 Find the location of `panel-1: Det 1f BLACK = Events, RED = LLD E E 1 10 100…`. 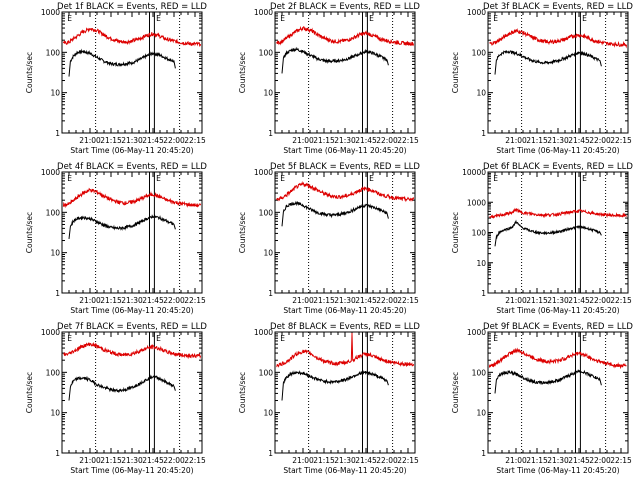

panel-1: Det 1f BLACK = Events, RED = LLD E E 1 10 100… is located at coordinates (116, 78).